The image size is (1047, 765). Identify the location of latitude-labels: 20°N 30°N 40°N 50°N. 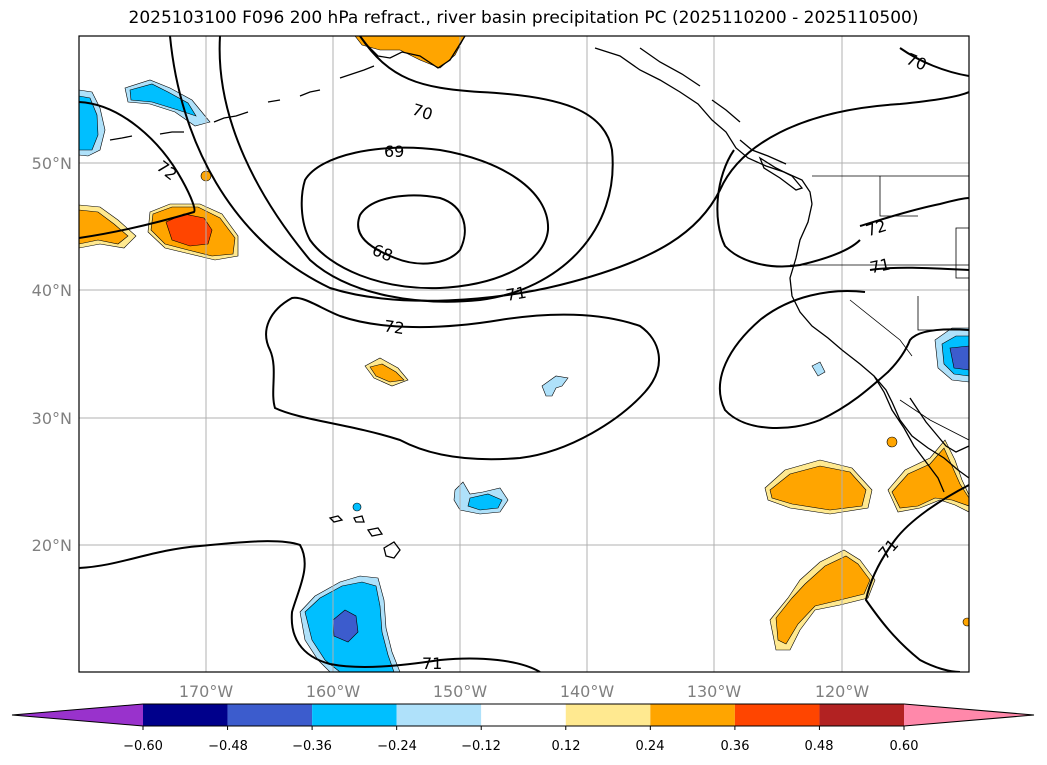
(52, 354).